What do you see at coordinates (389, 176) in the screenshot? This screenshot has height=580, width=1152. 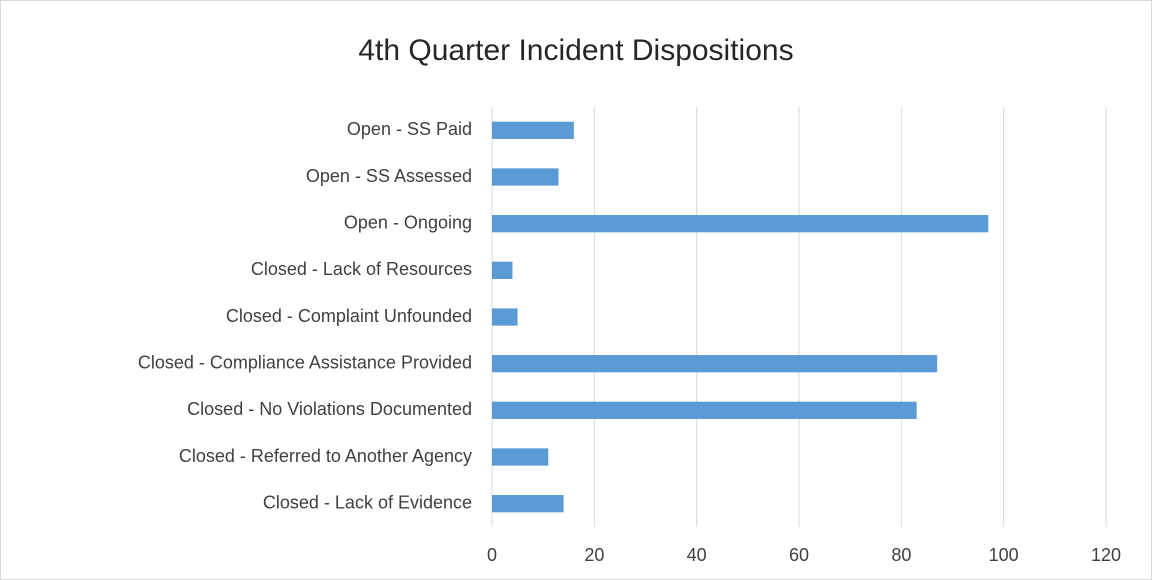 I see `y-tick-label: Open - SS Assessed` at bounding box center [389, 176].